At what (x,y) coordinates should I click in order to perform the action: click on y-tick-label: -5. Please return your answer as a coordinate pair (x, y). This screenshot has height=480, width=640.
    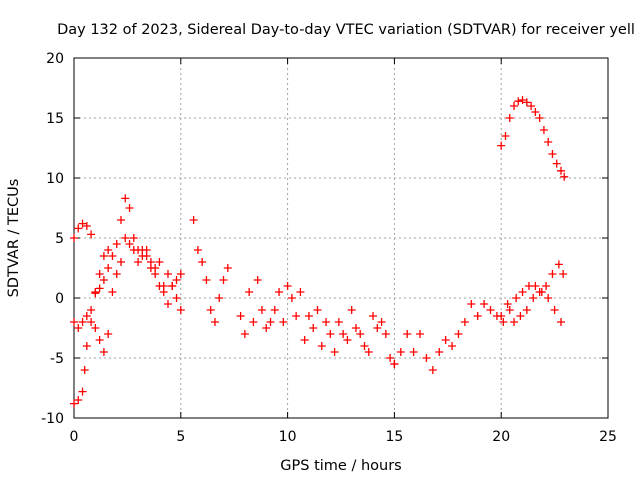
    Looking at the image, I should click on (57, 359).